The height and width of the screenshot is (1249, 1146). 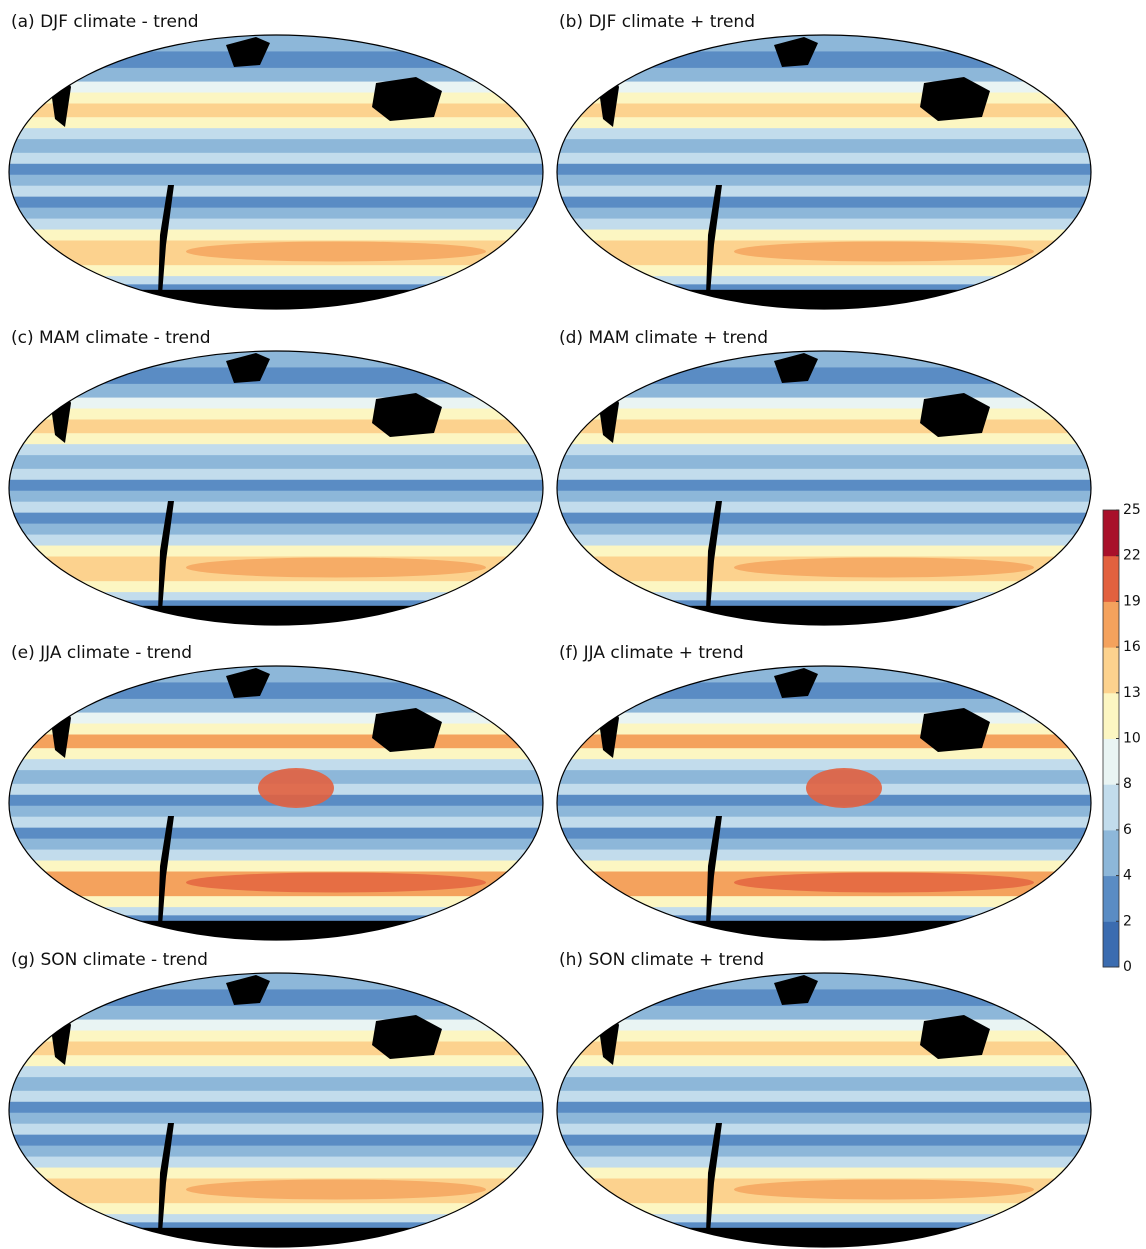 I want to click on panel-title: (e) JJA climate - trend, so click(x=101, y=653).